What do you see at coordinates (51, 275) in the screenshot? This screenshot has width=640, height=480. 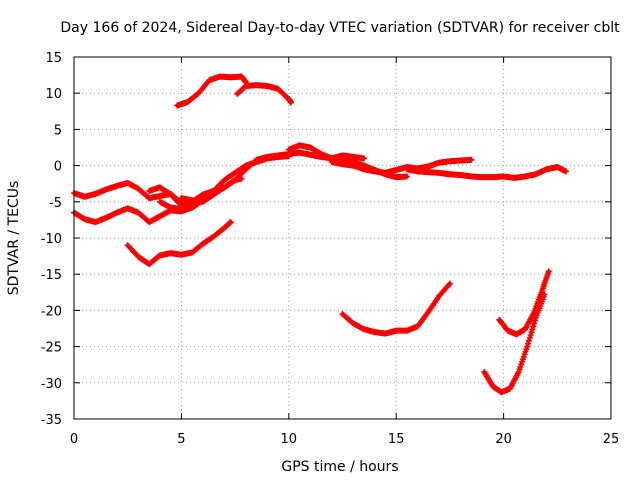 I see `y-tick-label: -15` at bounding box center [51, 275].